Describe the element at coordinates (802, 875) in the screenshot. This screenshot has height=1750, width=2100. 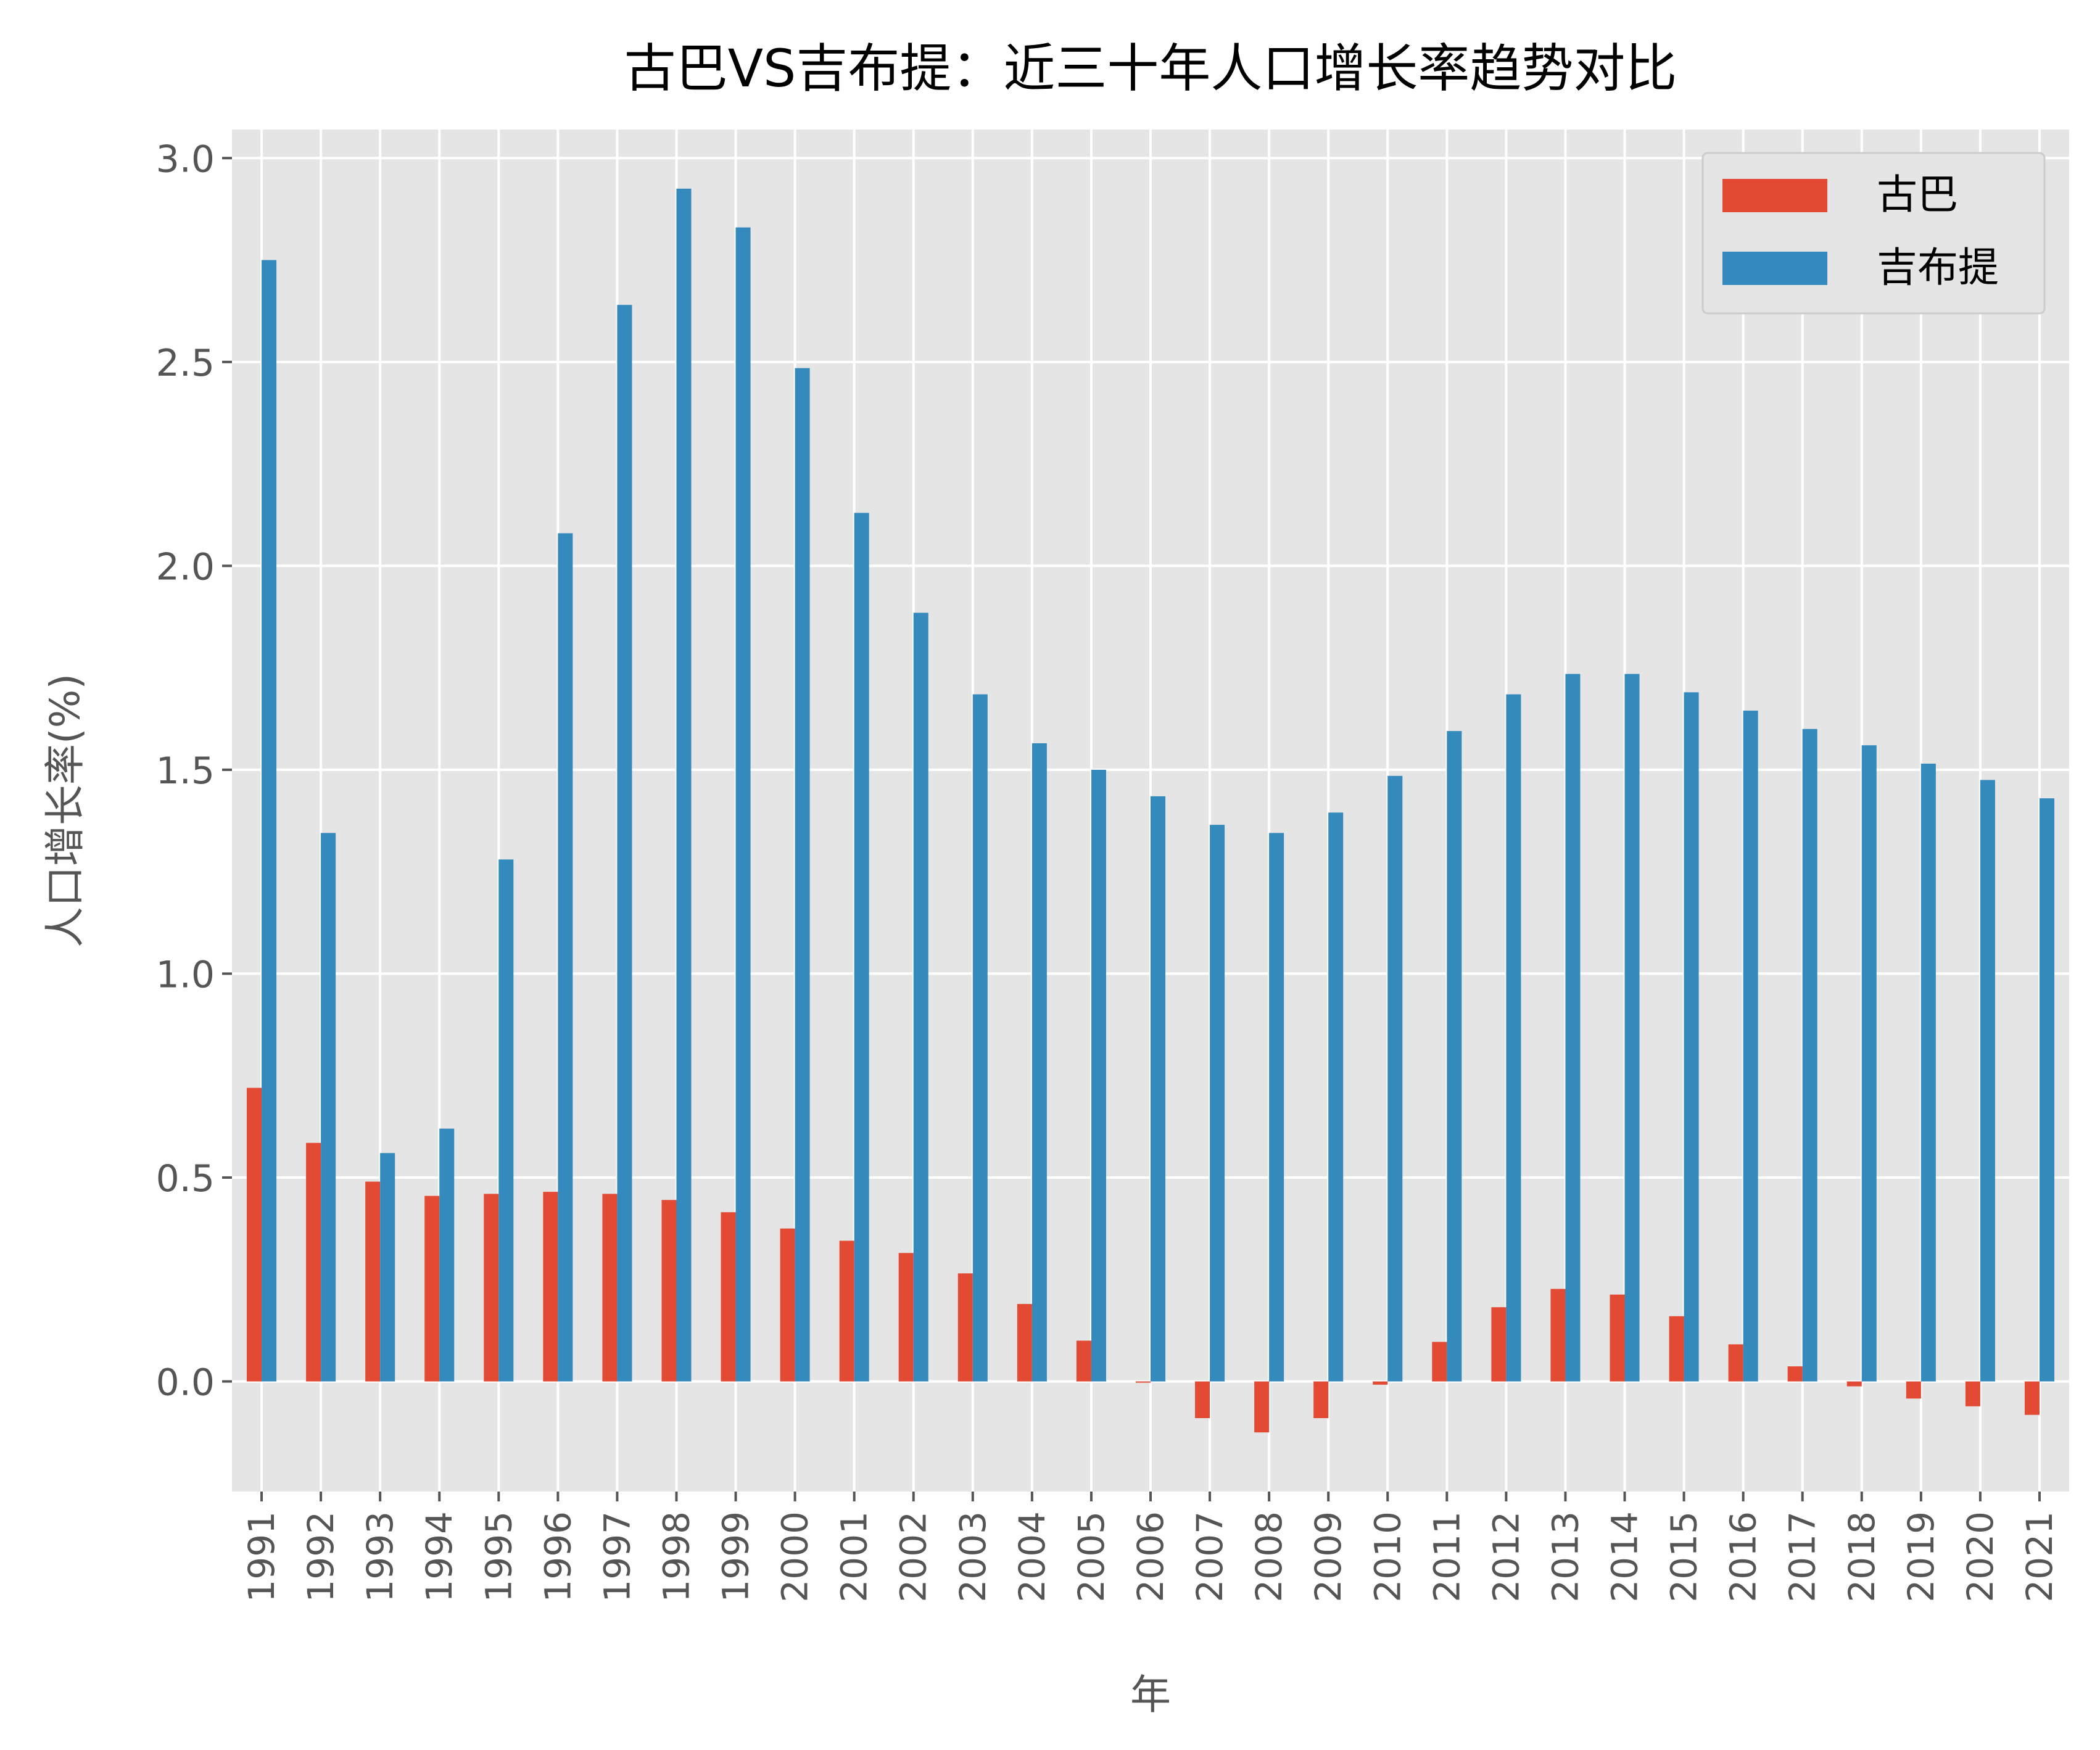
I see `bar-djibouti-2000` at that location.